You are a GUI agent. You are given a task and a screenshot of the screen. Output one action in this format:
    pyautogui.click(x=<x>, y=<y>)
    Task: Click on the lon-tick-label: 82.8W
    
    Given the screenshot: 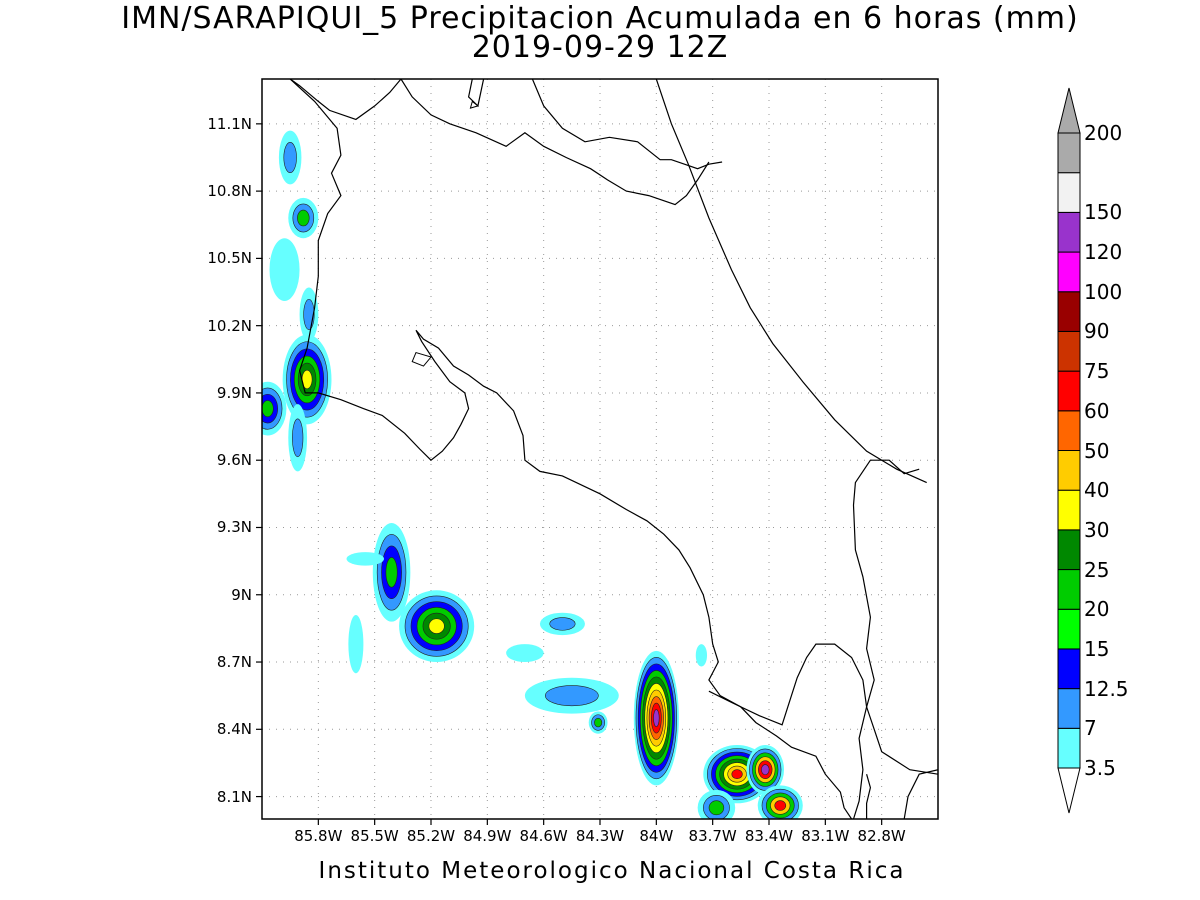 What is the action you would take?
    pyautogui.click(x=881, y=836)
    